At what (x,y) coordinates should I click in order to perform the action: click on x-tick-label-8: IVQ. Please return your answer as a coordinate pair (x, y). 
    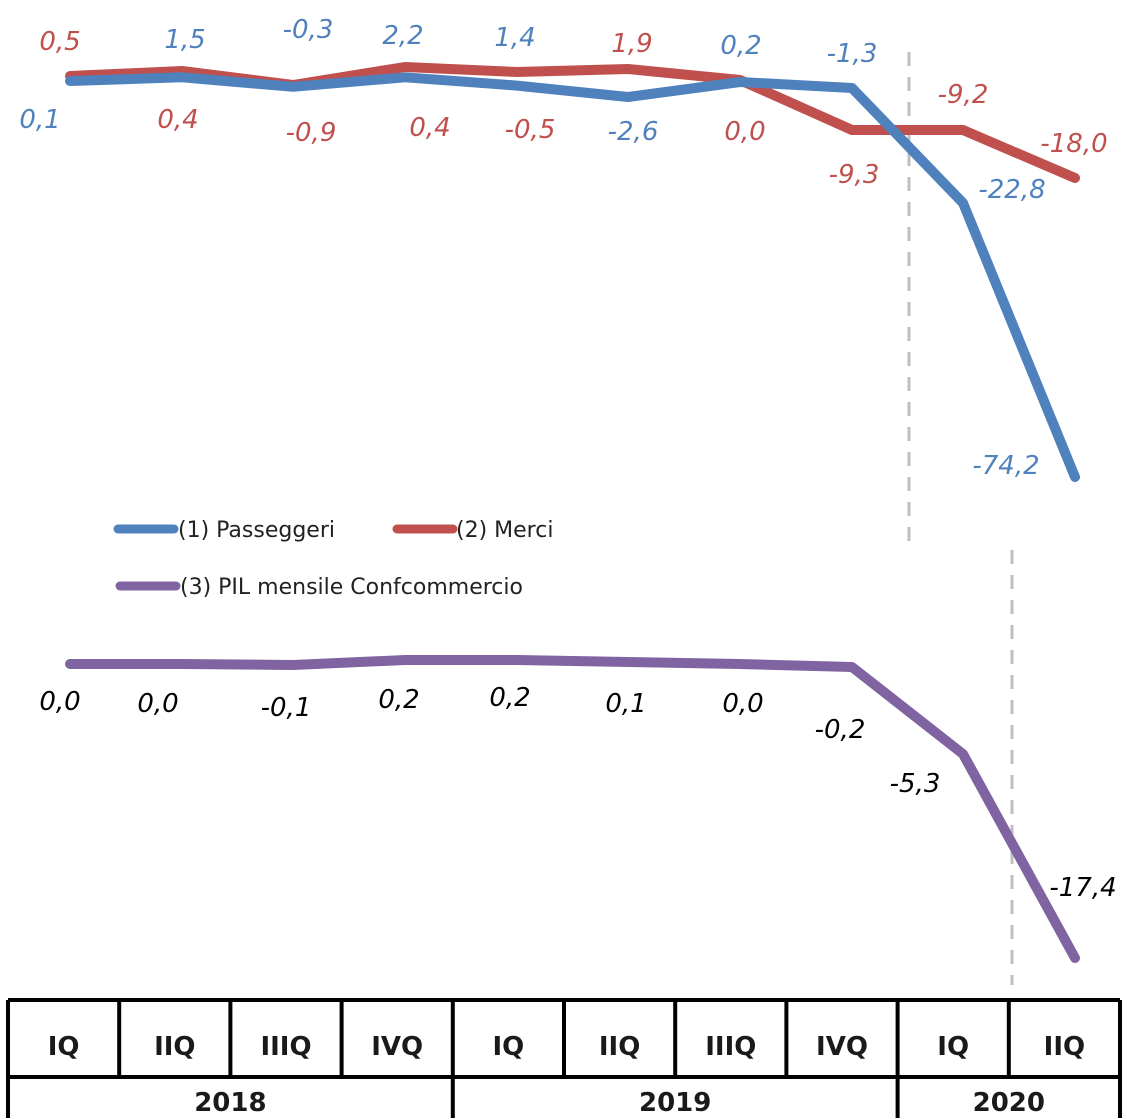
    Looking at the image, I should click on (842, 1047).